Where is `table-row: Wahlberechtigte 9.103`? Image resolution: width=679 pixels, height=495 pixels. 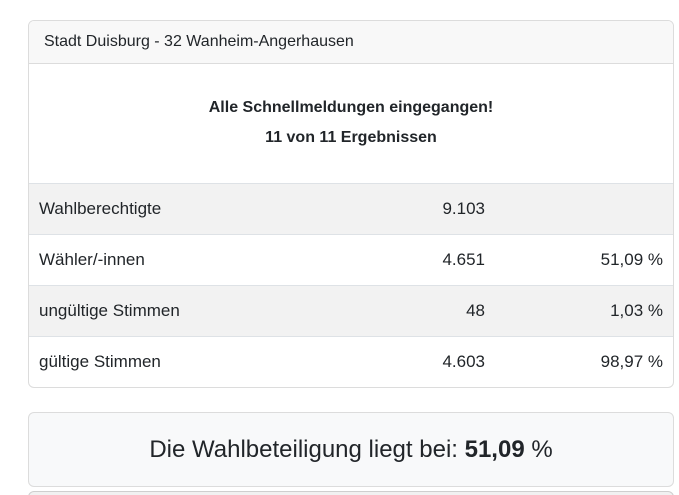
table-row: Wahlberechtigte 9.103 is located at coordinates (351, 209).